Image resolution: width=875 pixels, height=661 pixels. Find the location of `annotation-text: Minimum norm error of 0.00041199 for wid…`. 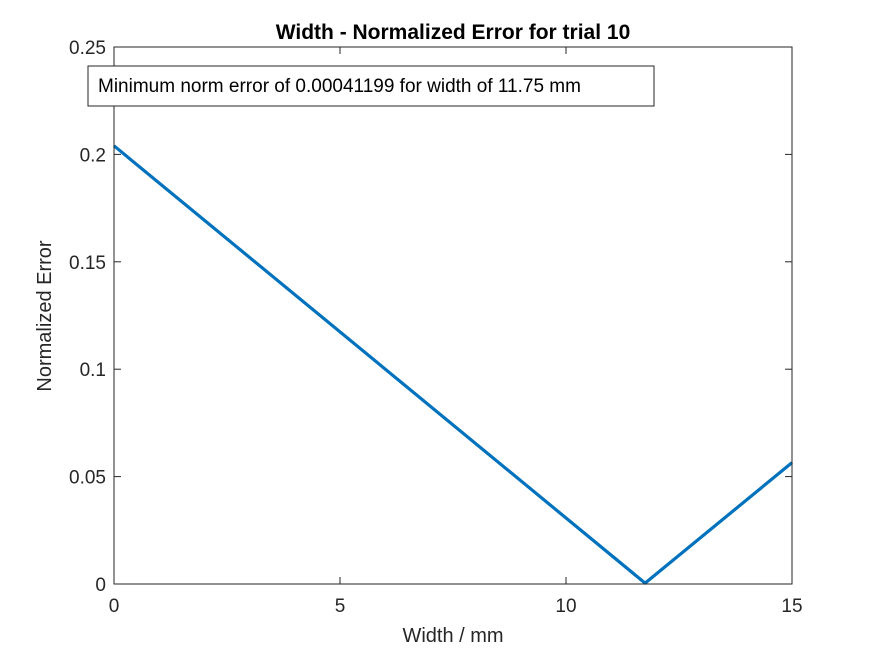

annotation-text: Minimum norm error of 0.00041199 for wid… is located at coordinates (339, 86).